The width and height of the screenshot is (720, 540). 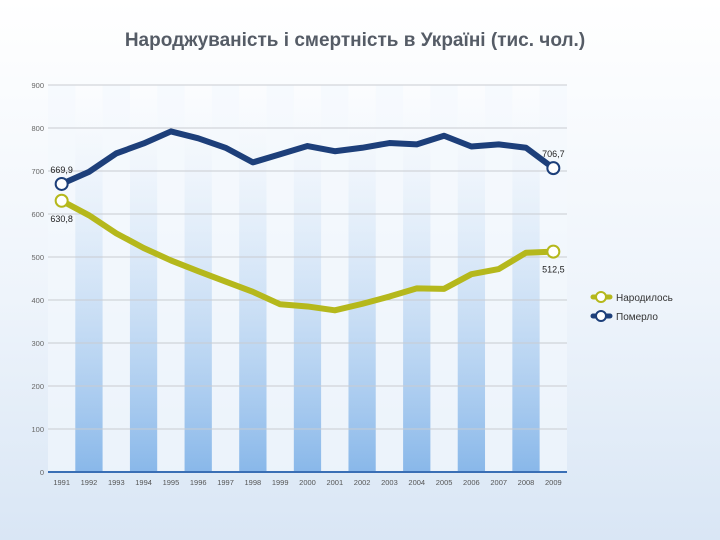 I want to click on x-tick-label: 1993, so click(x=116, y=482).